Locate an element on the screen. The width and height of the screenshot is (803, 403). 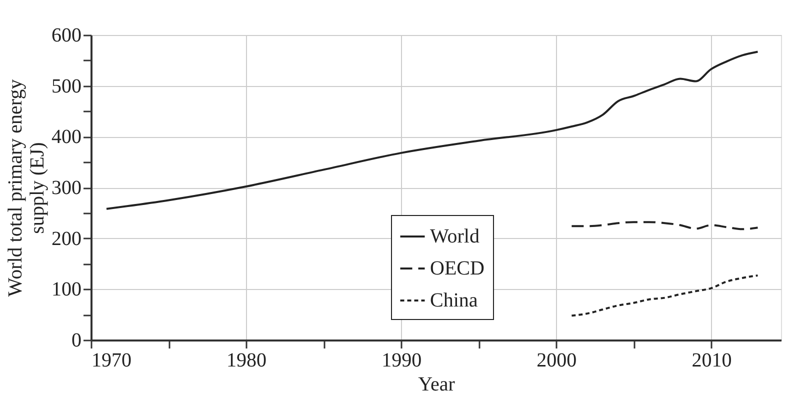
legend-label: World is located at coordinates (455, 237).